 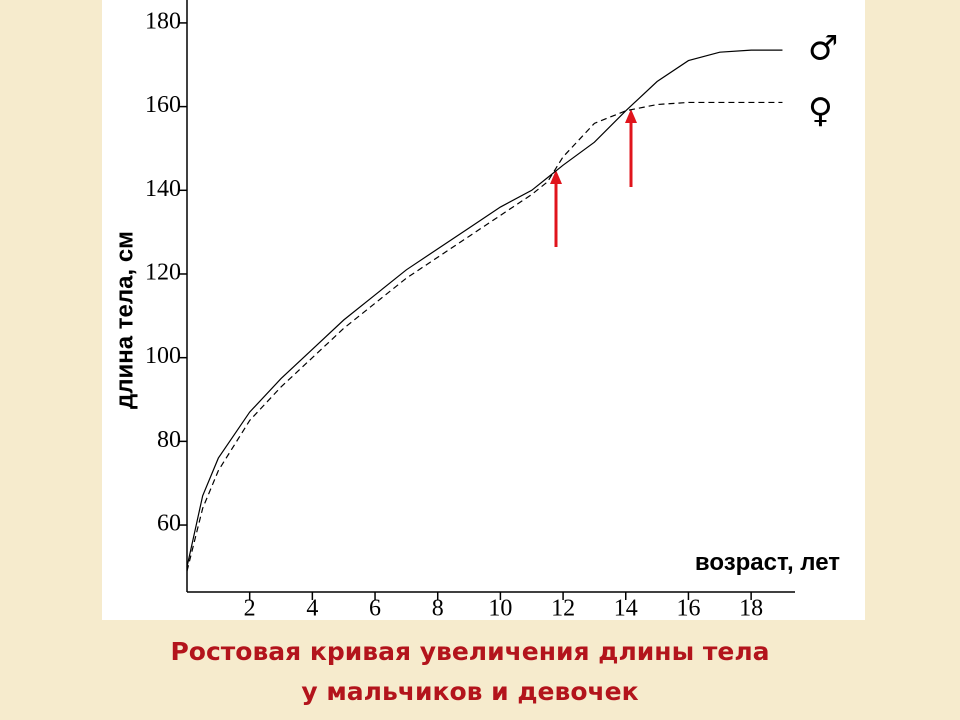 I want to click on x-tick-label: 8, so click(x=438, y=609).